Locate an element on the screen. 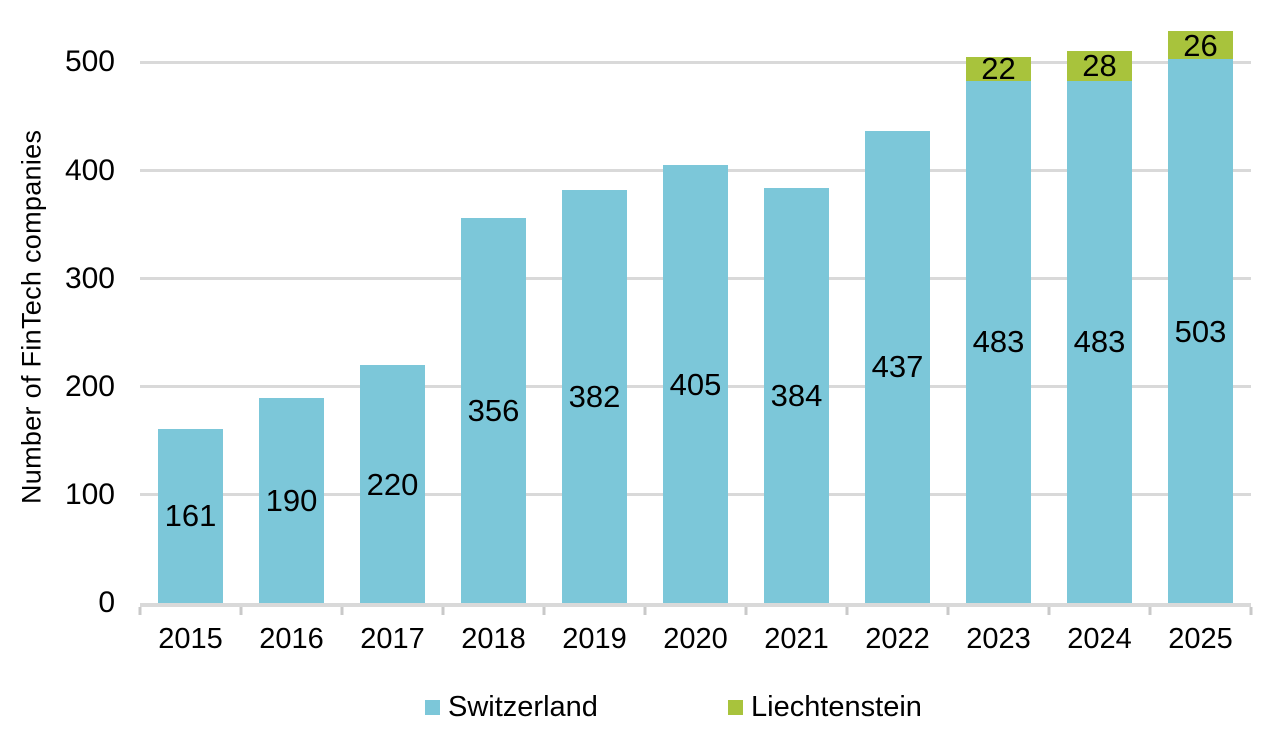  bar-value-label: 384 is located at coordinates (796, 395).